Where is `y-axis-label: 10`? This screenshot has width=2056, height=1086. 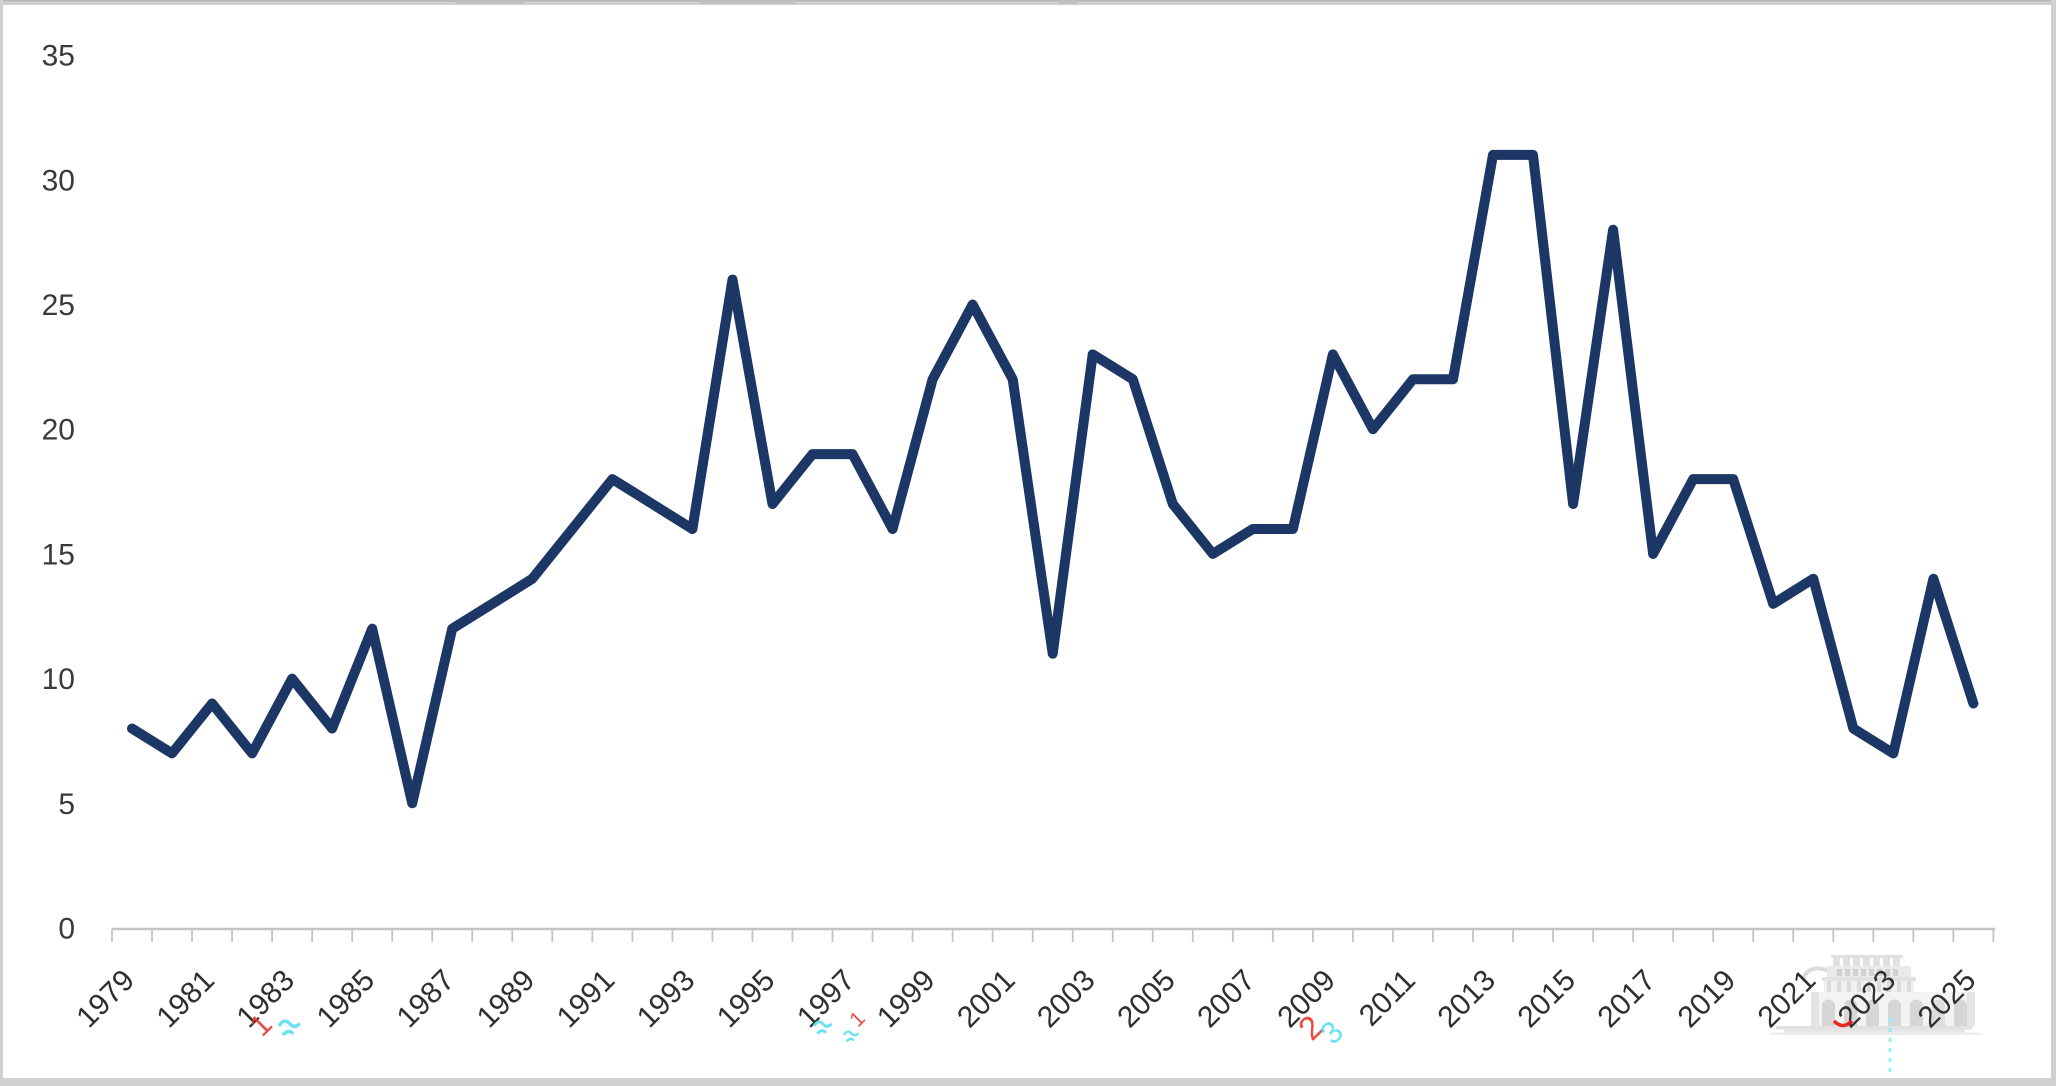
y-axis-label: 10 is located at coordinates (58, 679).